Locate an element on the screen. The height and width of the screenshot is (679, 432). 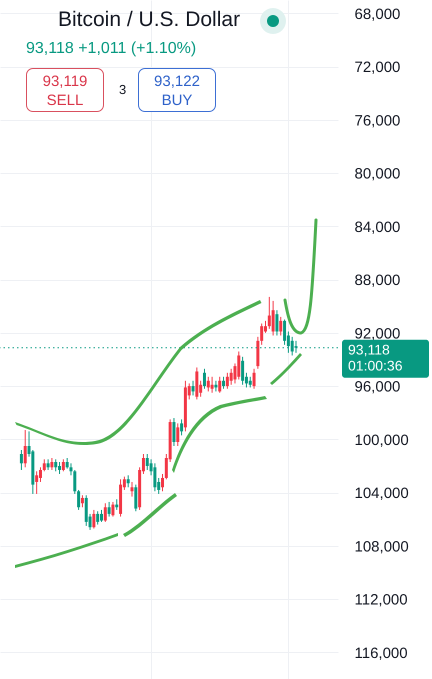
y-tick-label: 112,000 is located at coordinates (381, 600).